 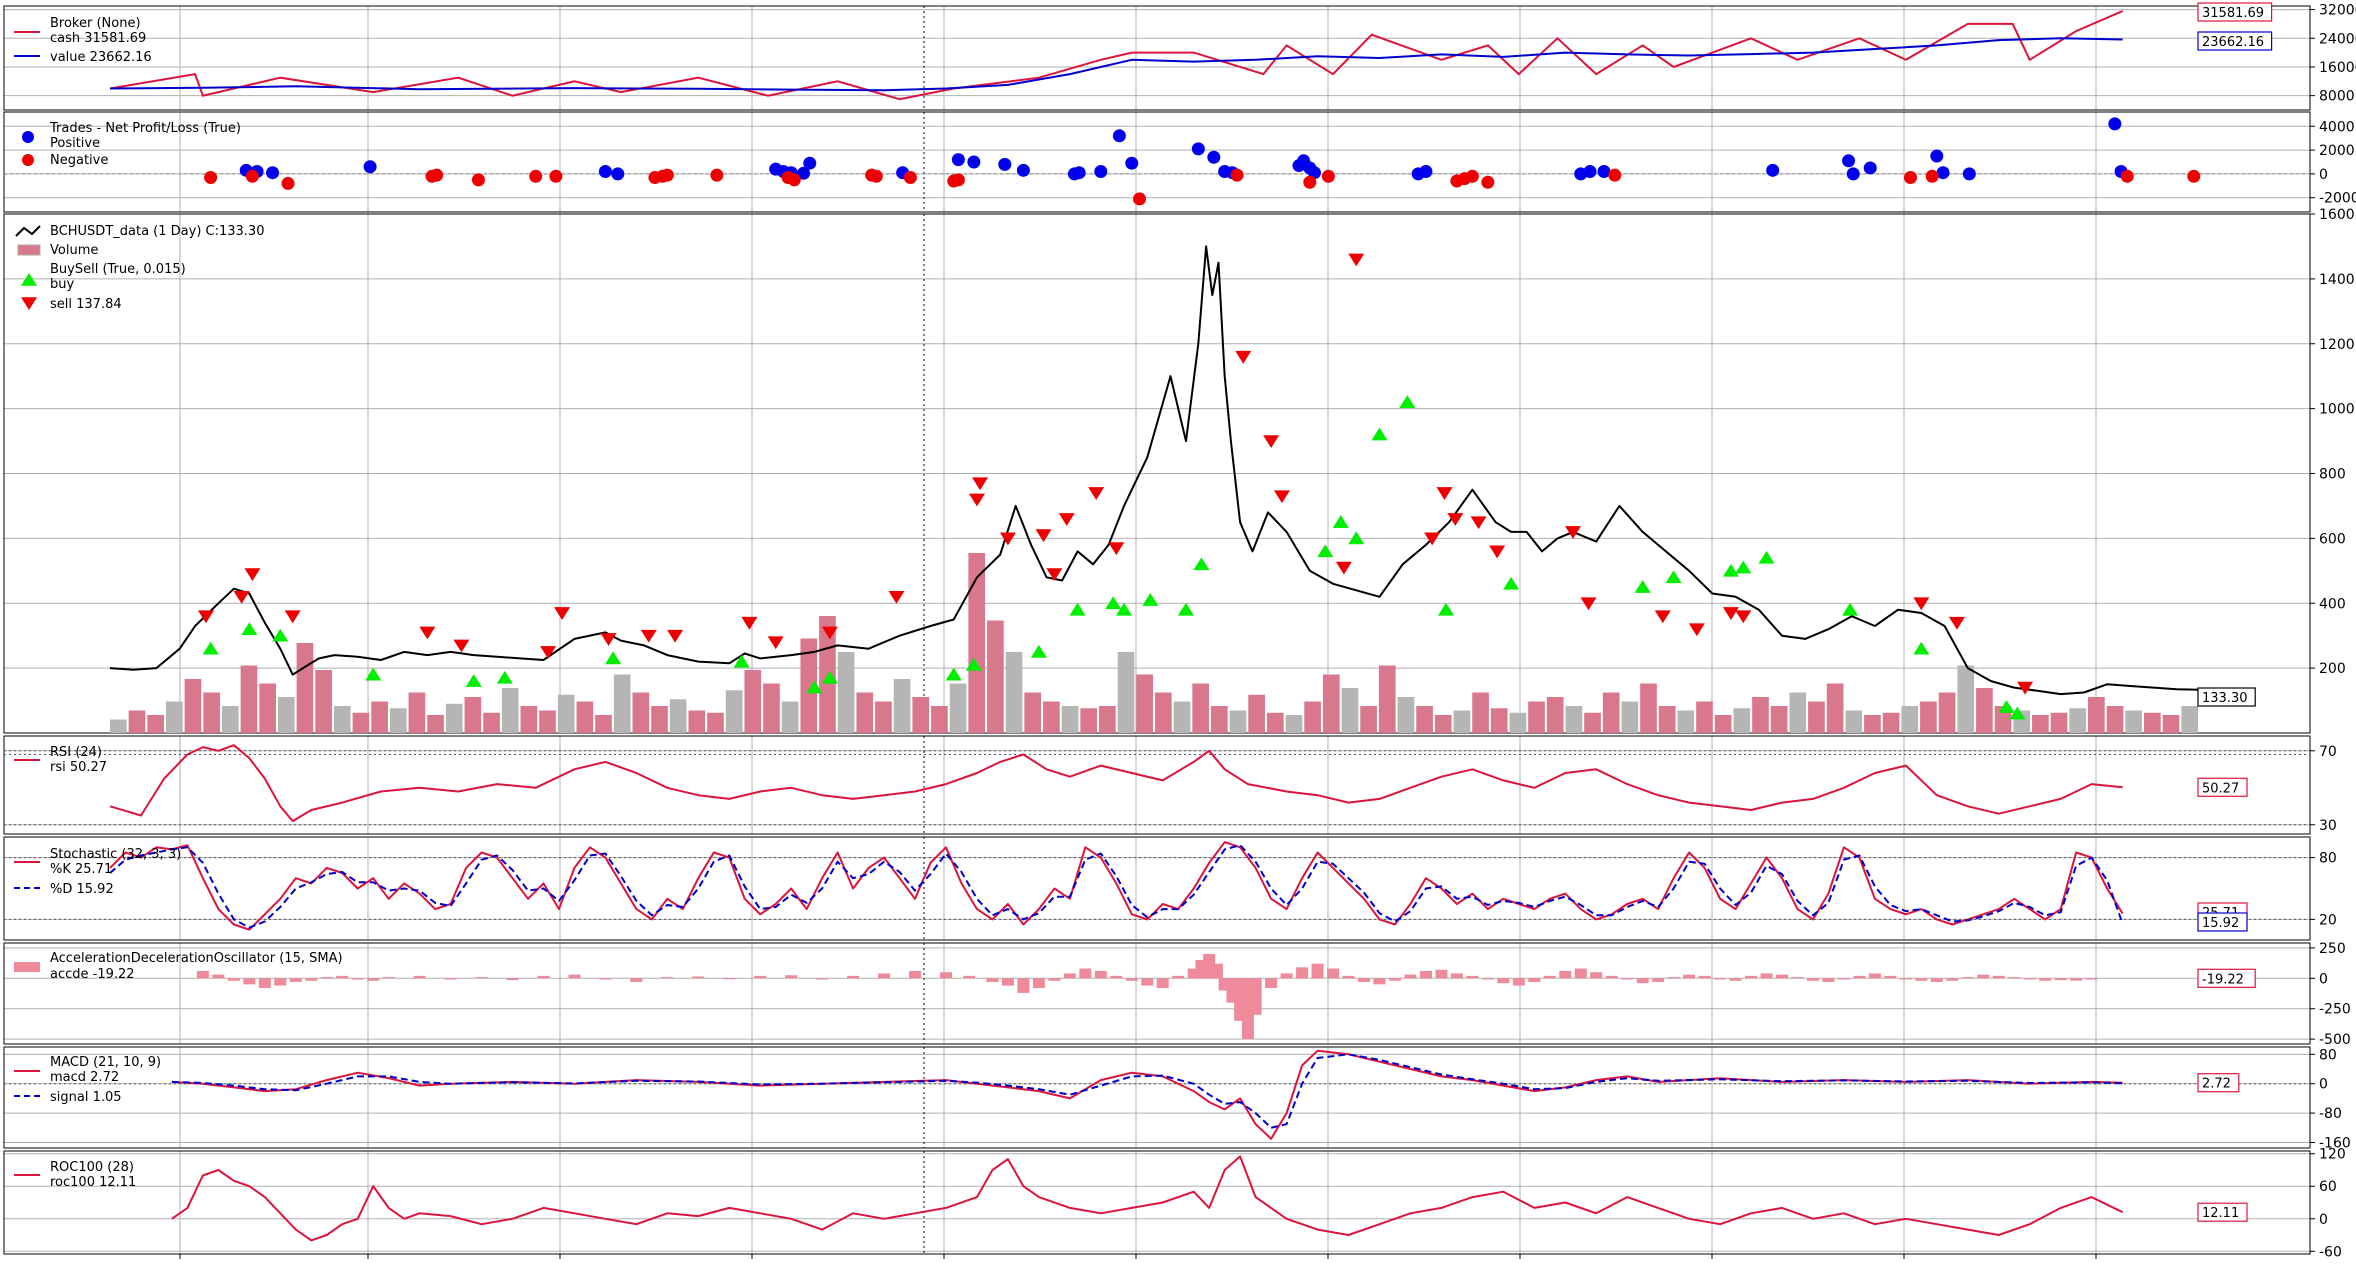 I want to click on ytick-label: -160, so click(x=2335, y=1143).